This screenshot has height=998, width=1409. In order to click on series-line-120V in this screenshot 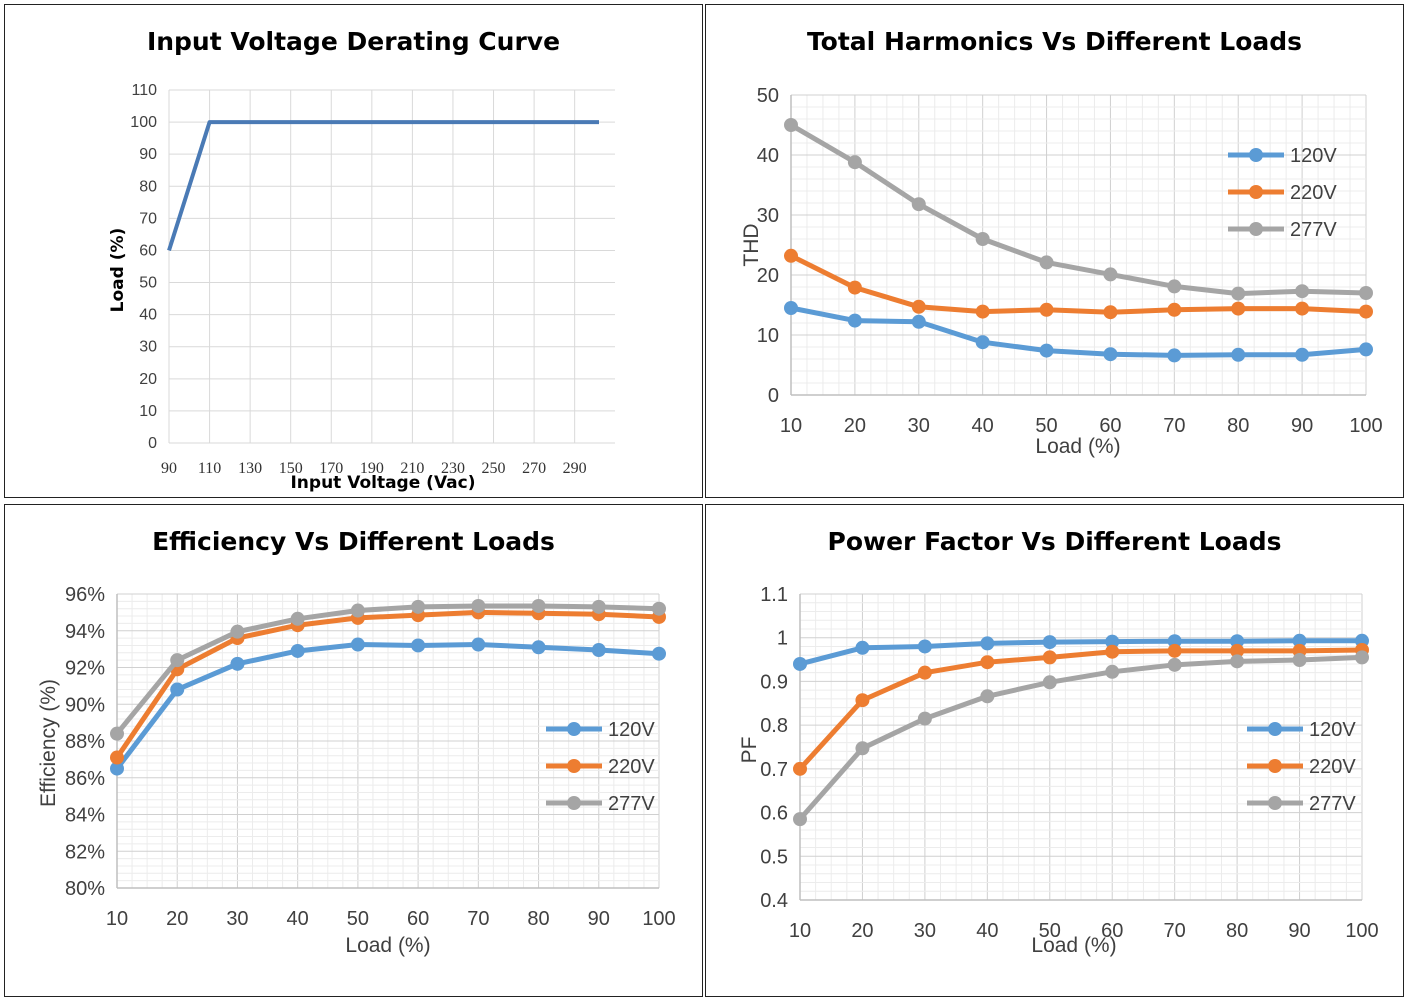, I will do `click(387, 706)`.